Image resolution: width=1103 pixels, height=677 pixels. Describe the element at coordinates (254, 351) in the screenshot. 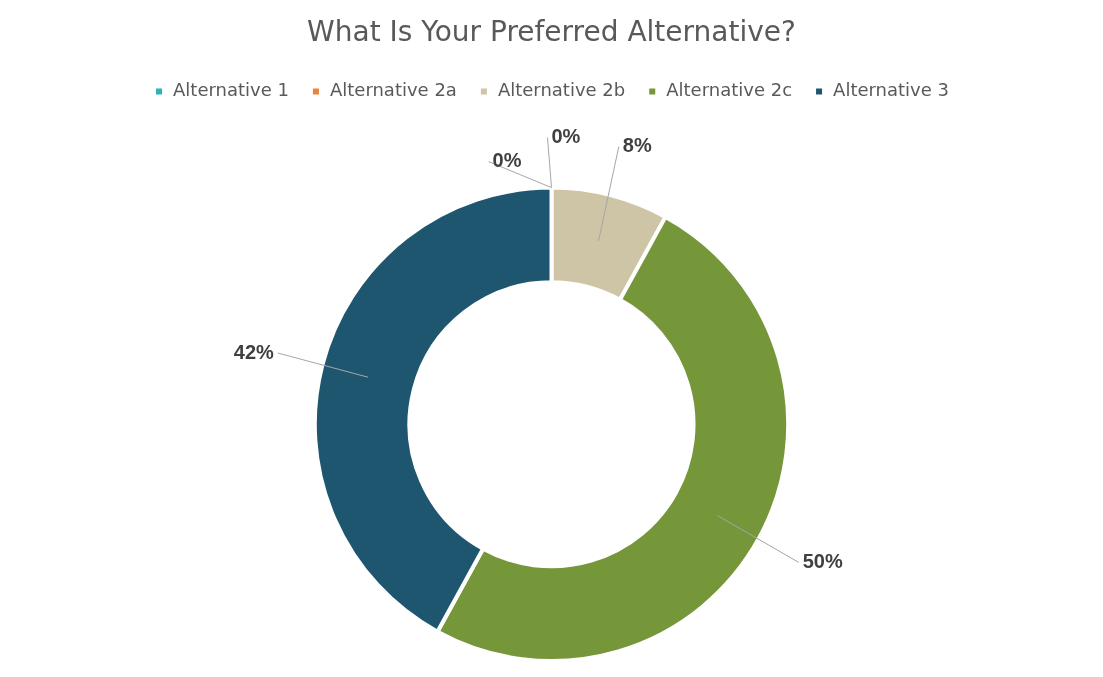

I see `data-label: 42%` at that location.